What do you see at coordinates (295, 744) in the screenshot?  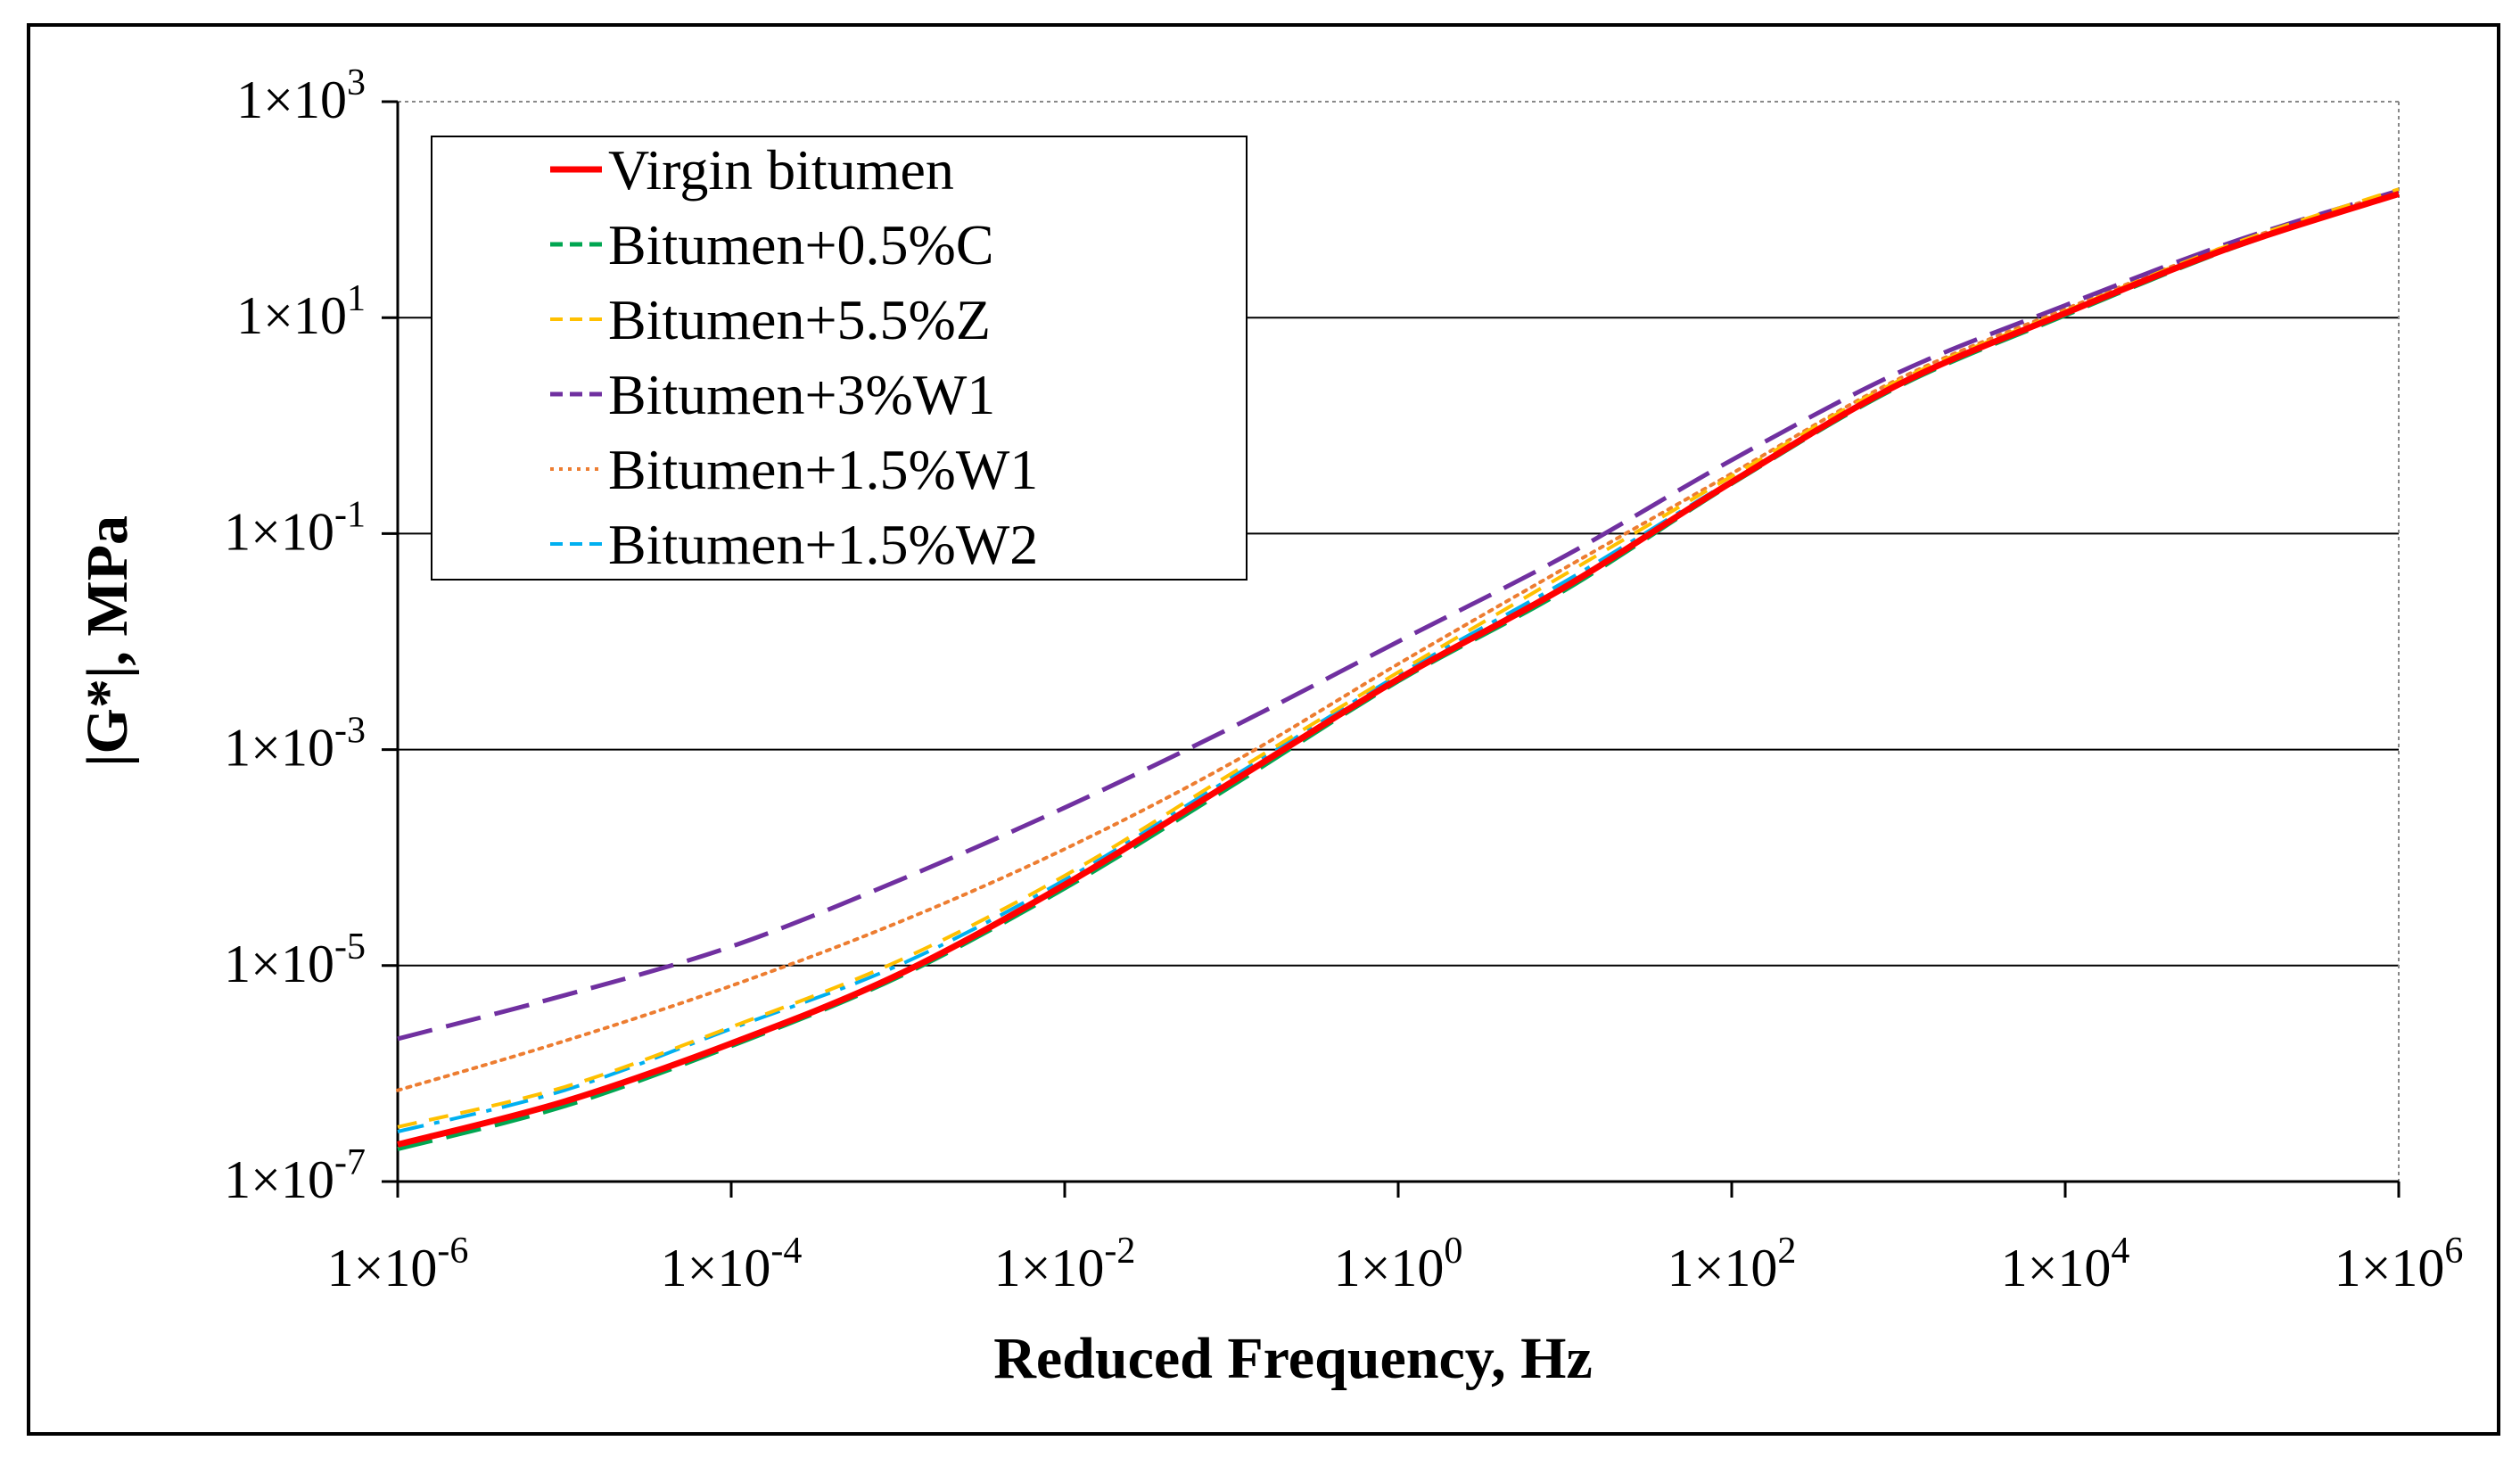 I see `y-tick-label-3: 1×10⁻³` at bounding box center [295, 744].